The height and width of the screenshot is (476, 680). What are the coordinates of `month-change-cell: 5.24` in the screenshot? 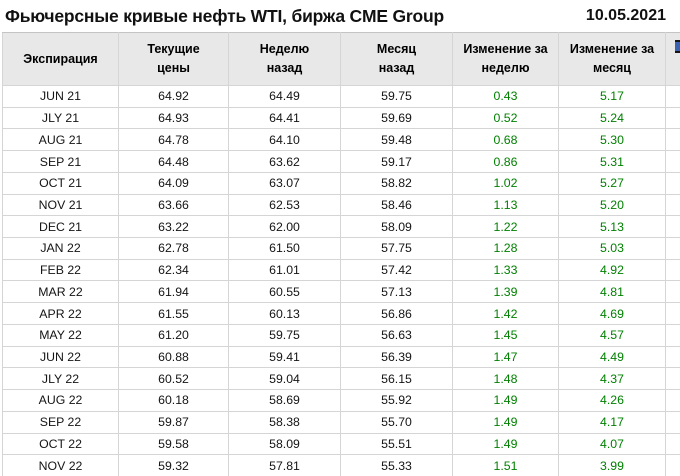 It's located at (612, 118).